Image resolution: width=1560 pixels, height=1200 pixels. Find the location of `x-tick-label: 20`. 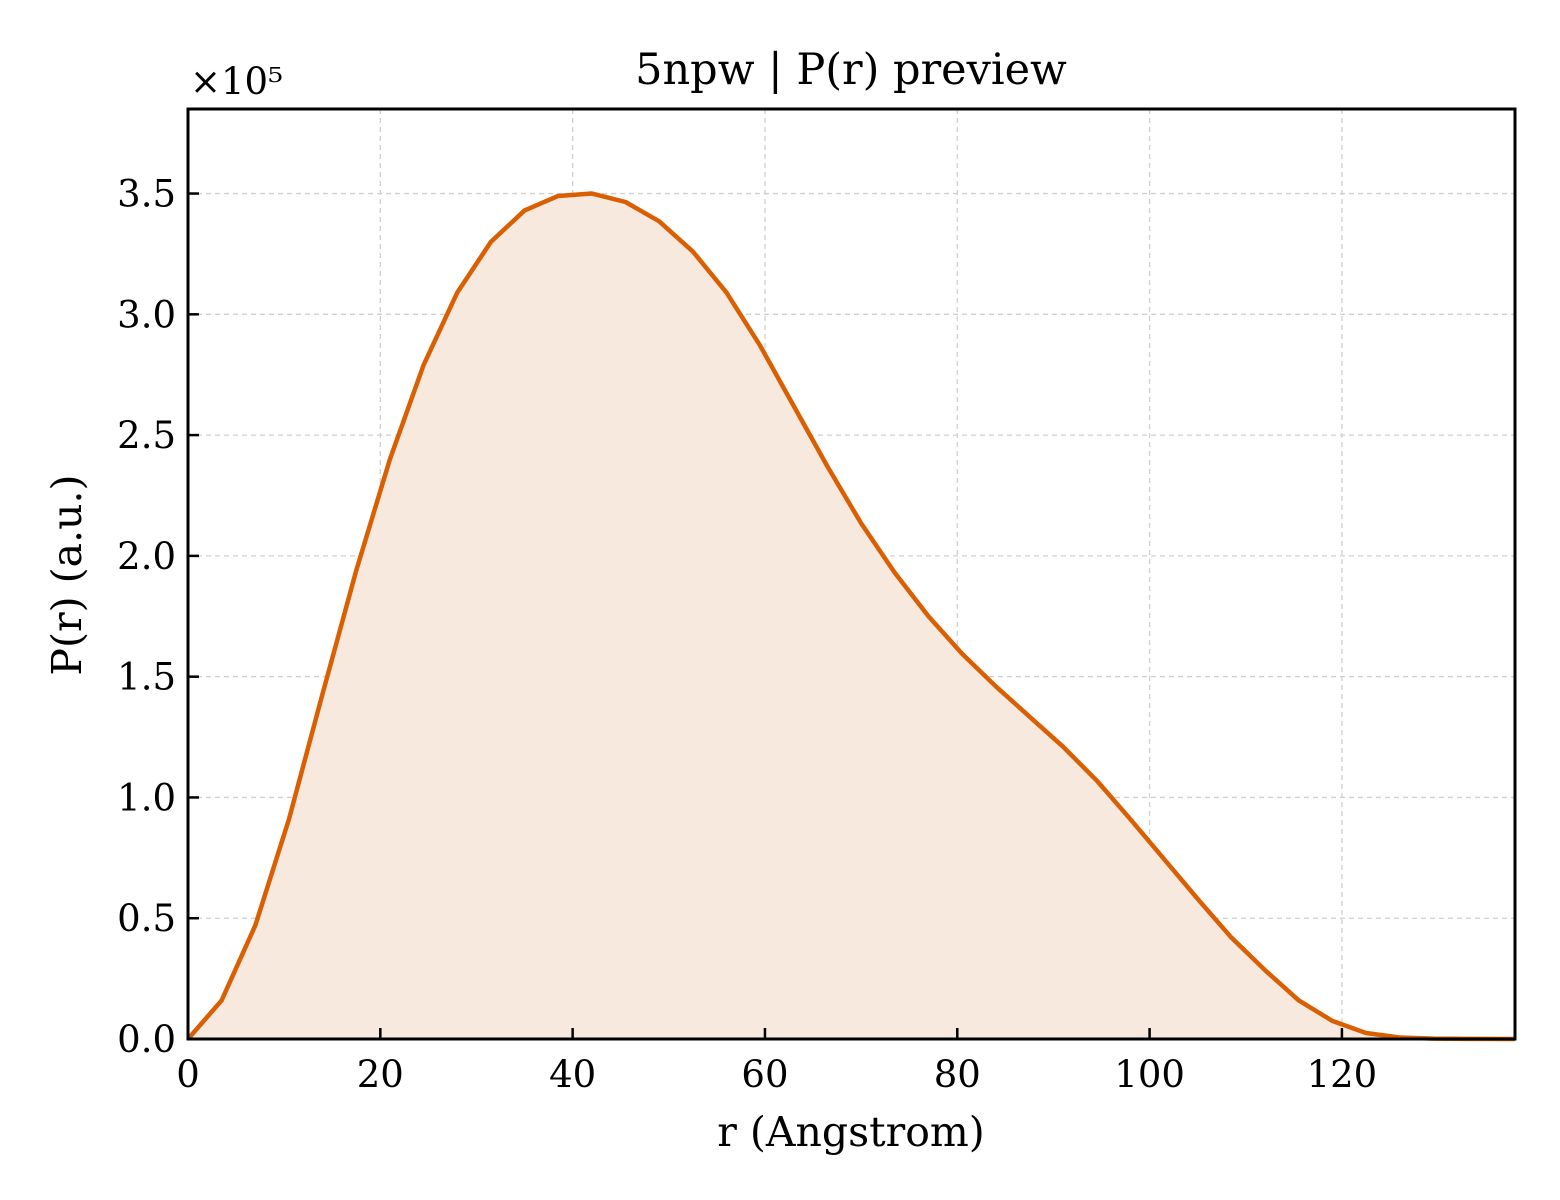

x-tick-label: 20 is located at coordinates (380, 1074).